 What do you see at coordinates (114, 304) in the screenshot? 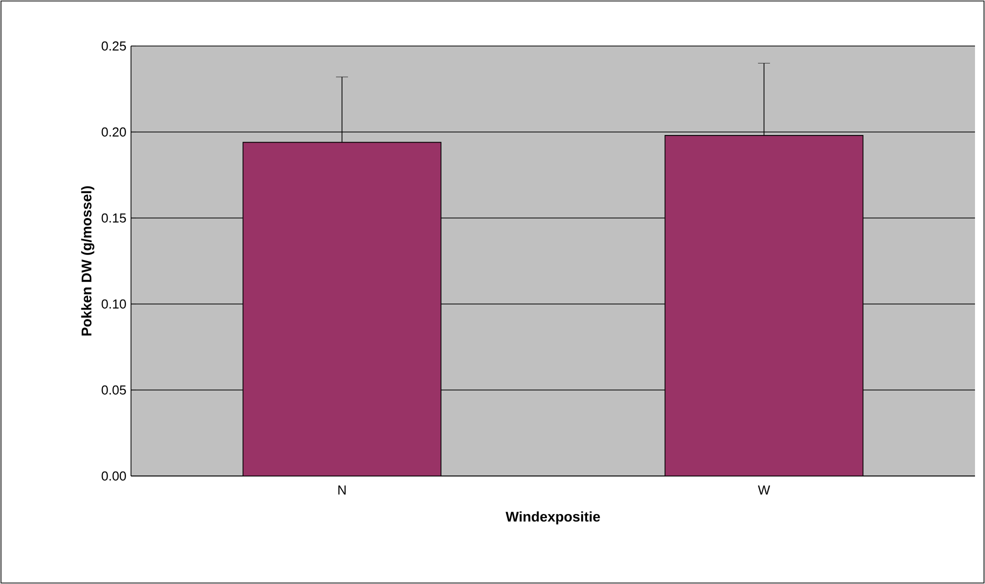
I see `y-tick-label: 0.10` at bounding box center [114, 304].